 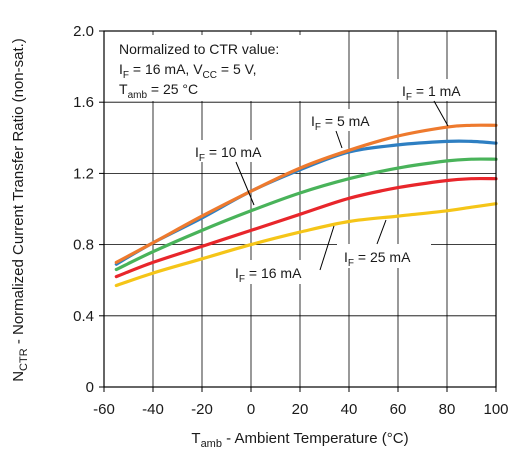 What do you see at coordinates (202, 409) in the screenshot?
I see `x-tick-label: -20` at bounding box center [202, 409].